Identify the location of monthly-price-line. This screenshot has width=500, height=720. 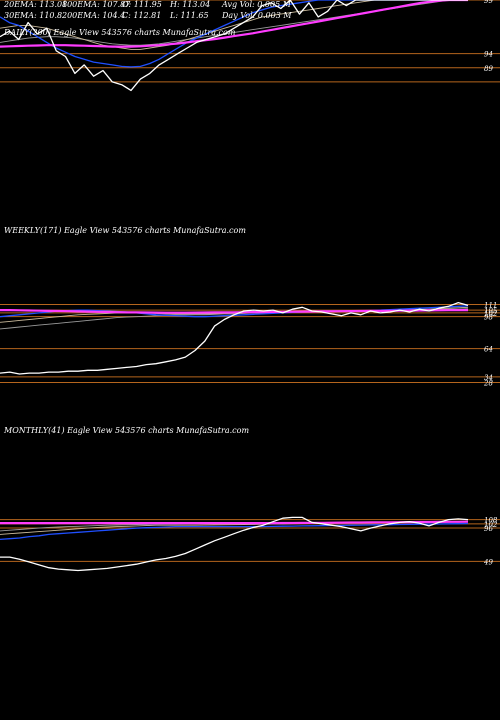
(234, 544).